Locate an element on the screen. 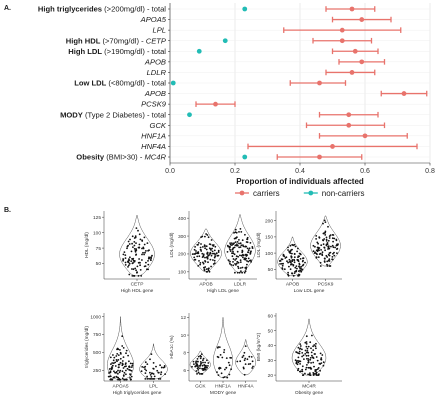 The image size is (440, 413). forest-row-label-14-part-1: (BMI>30) - is located at coordinates (124, 157).